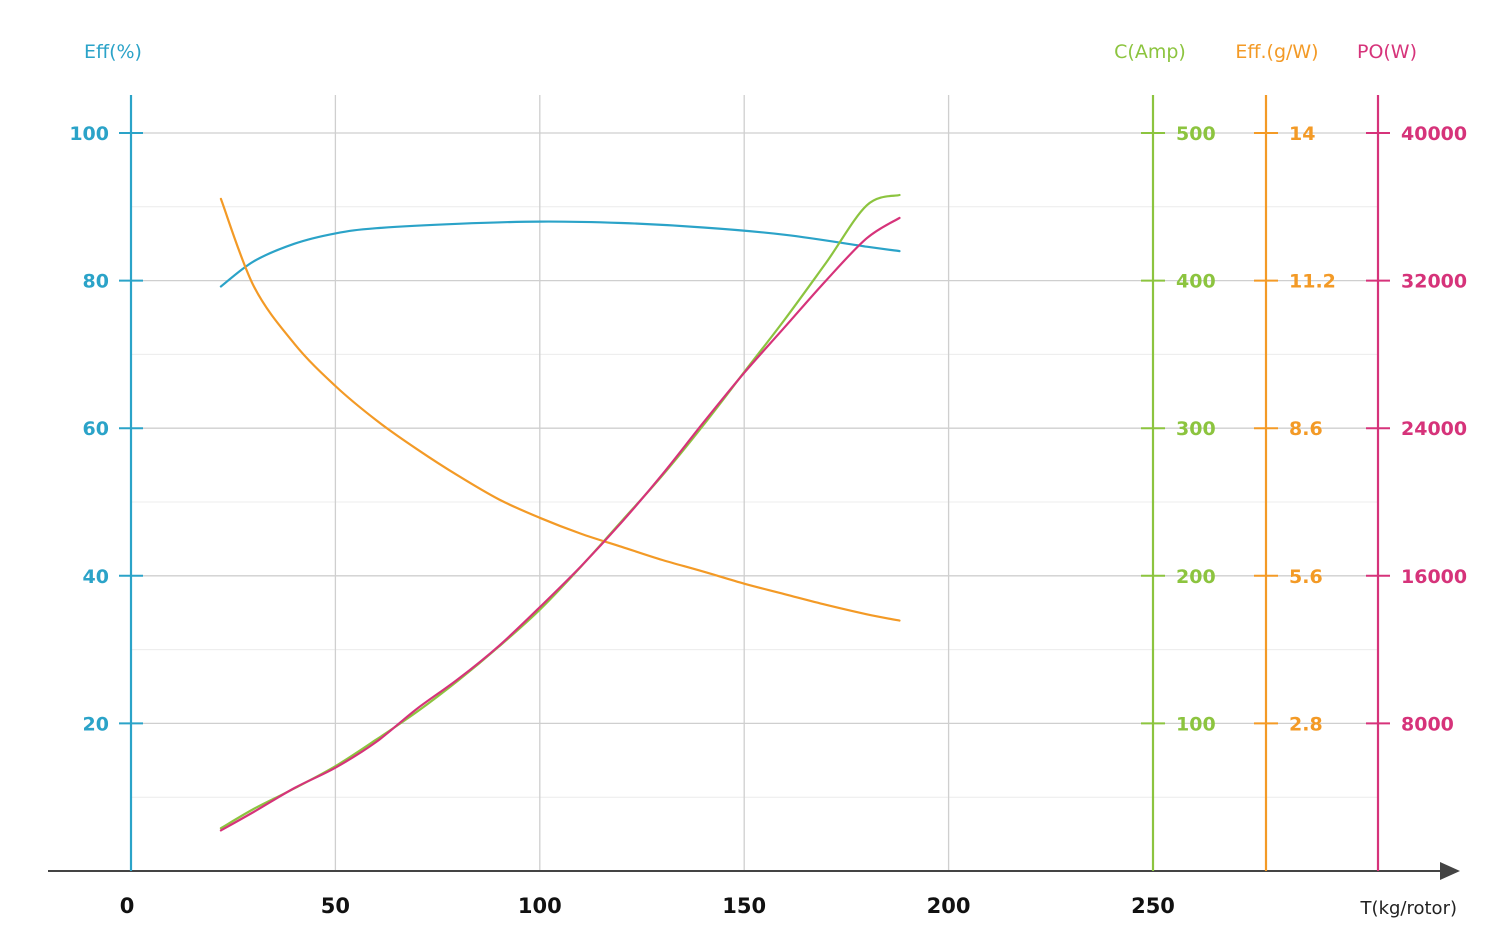  Describe the element at coordinates (96, 577) in the screenshot. I see `eff_pct-tick-label: 40` at that location.